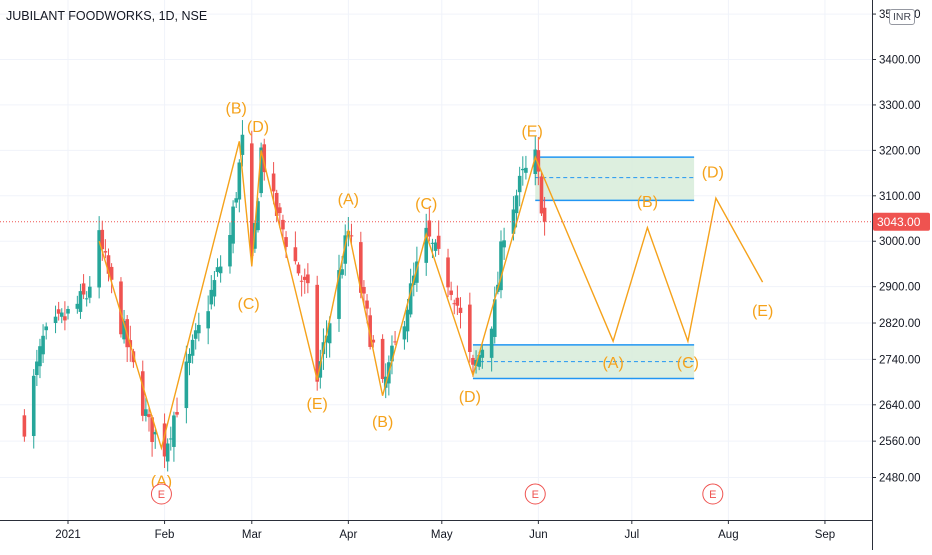 Image resolution: width=932 pixels, height=555 pixels. I want to click on x-tick-label: Mar, so click(252, 535).